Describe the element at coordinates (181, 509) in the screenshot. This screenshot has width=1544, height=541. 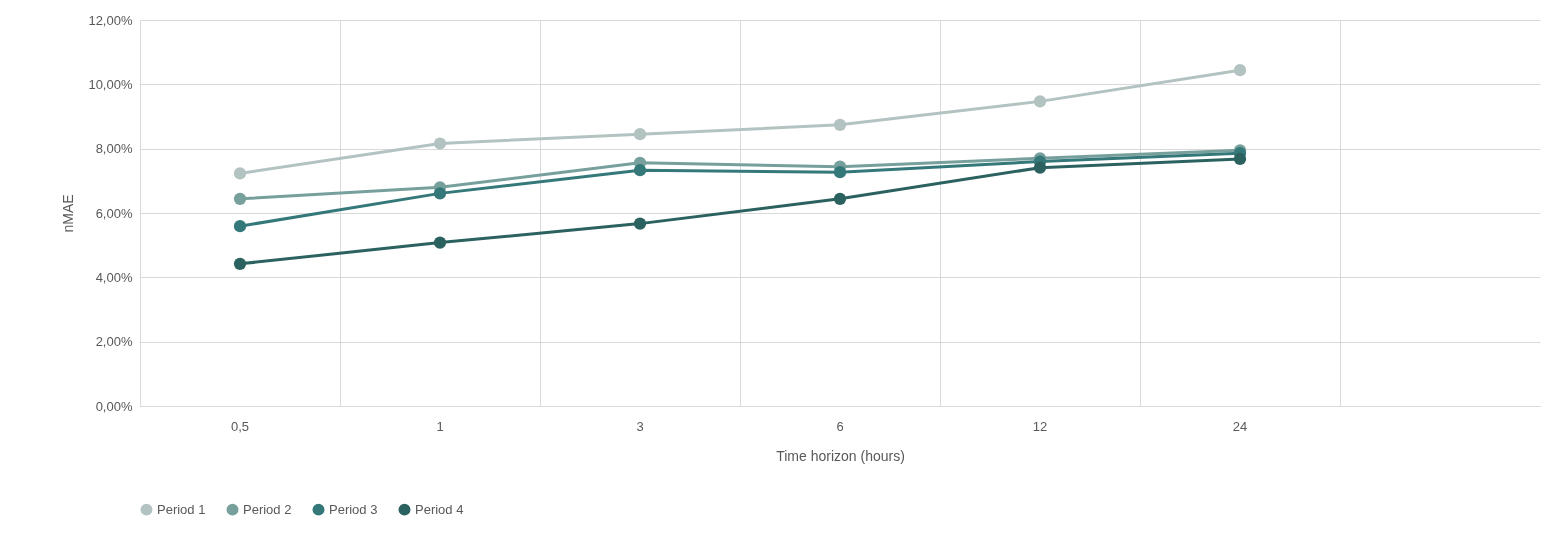
I see `legend-label: Period 1` at that location.